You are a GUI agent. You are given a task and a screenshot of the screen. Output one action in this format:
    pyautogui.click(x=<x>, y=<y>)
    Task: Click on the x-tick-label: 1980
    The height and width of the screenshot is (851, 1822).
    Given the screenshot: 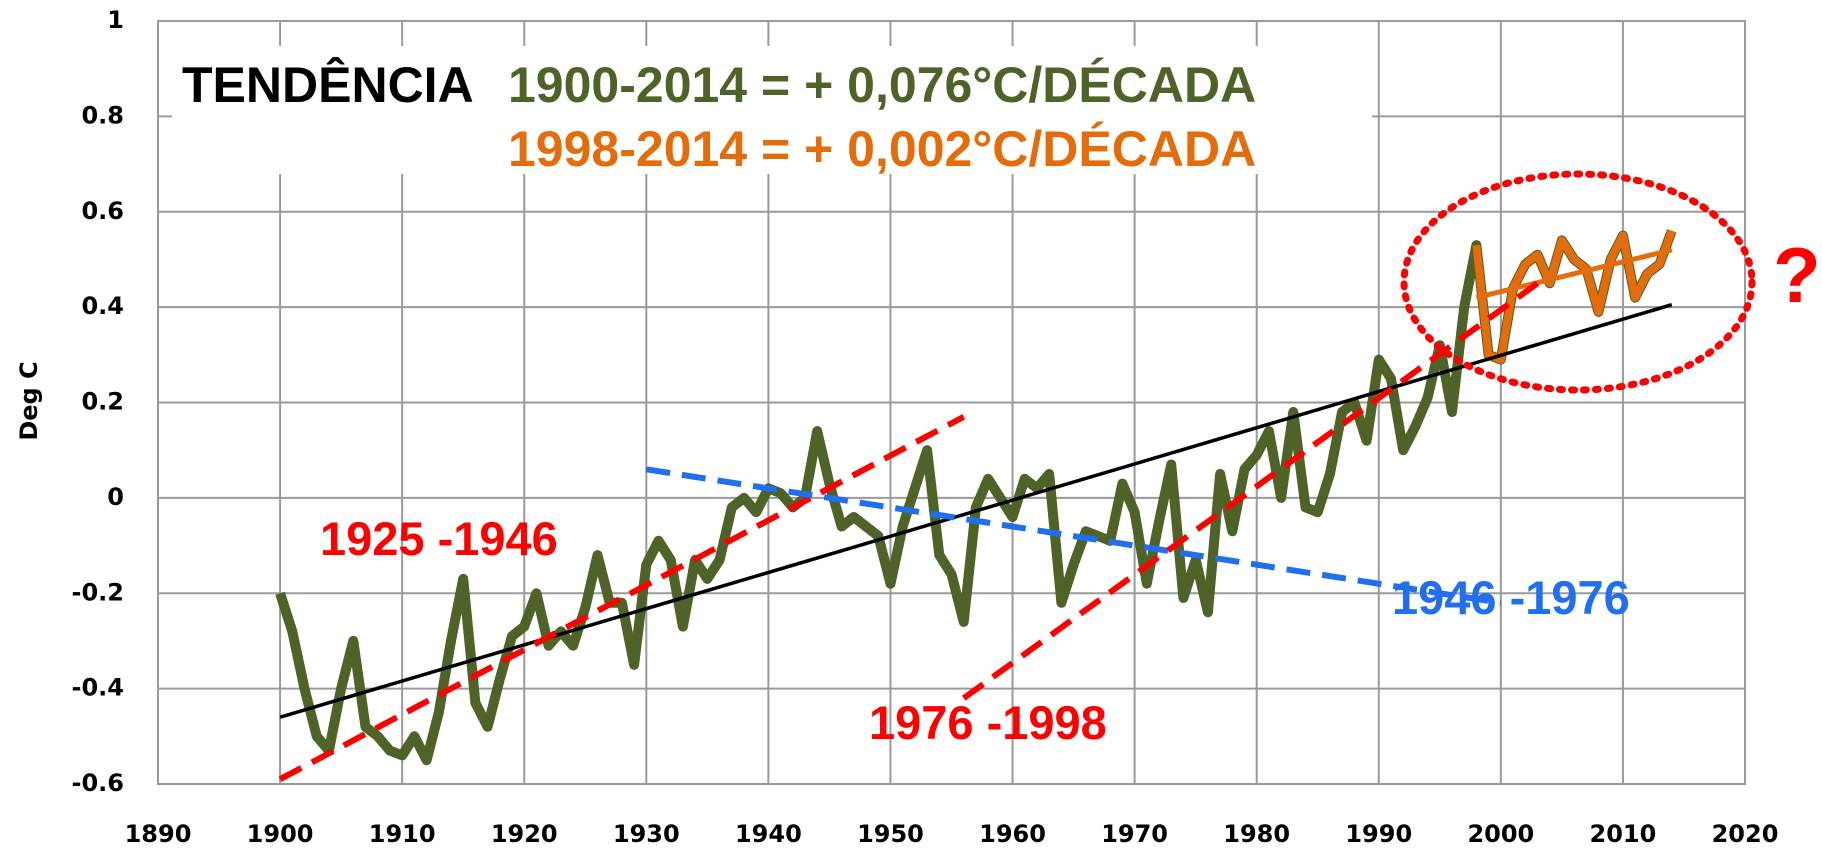 What is the action you would take?
    pyautogui.click(x=1256, y=834)
    